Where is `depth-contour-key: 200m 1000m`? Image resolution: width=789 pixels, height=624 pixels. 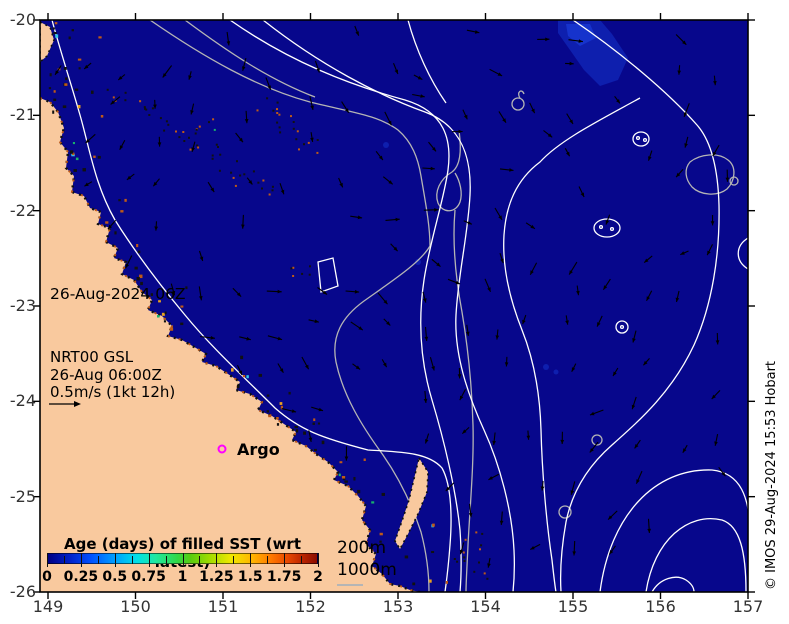
depth-contour-key: 200m 1000m is located at coordinates (367, 559).